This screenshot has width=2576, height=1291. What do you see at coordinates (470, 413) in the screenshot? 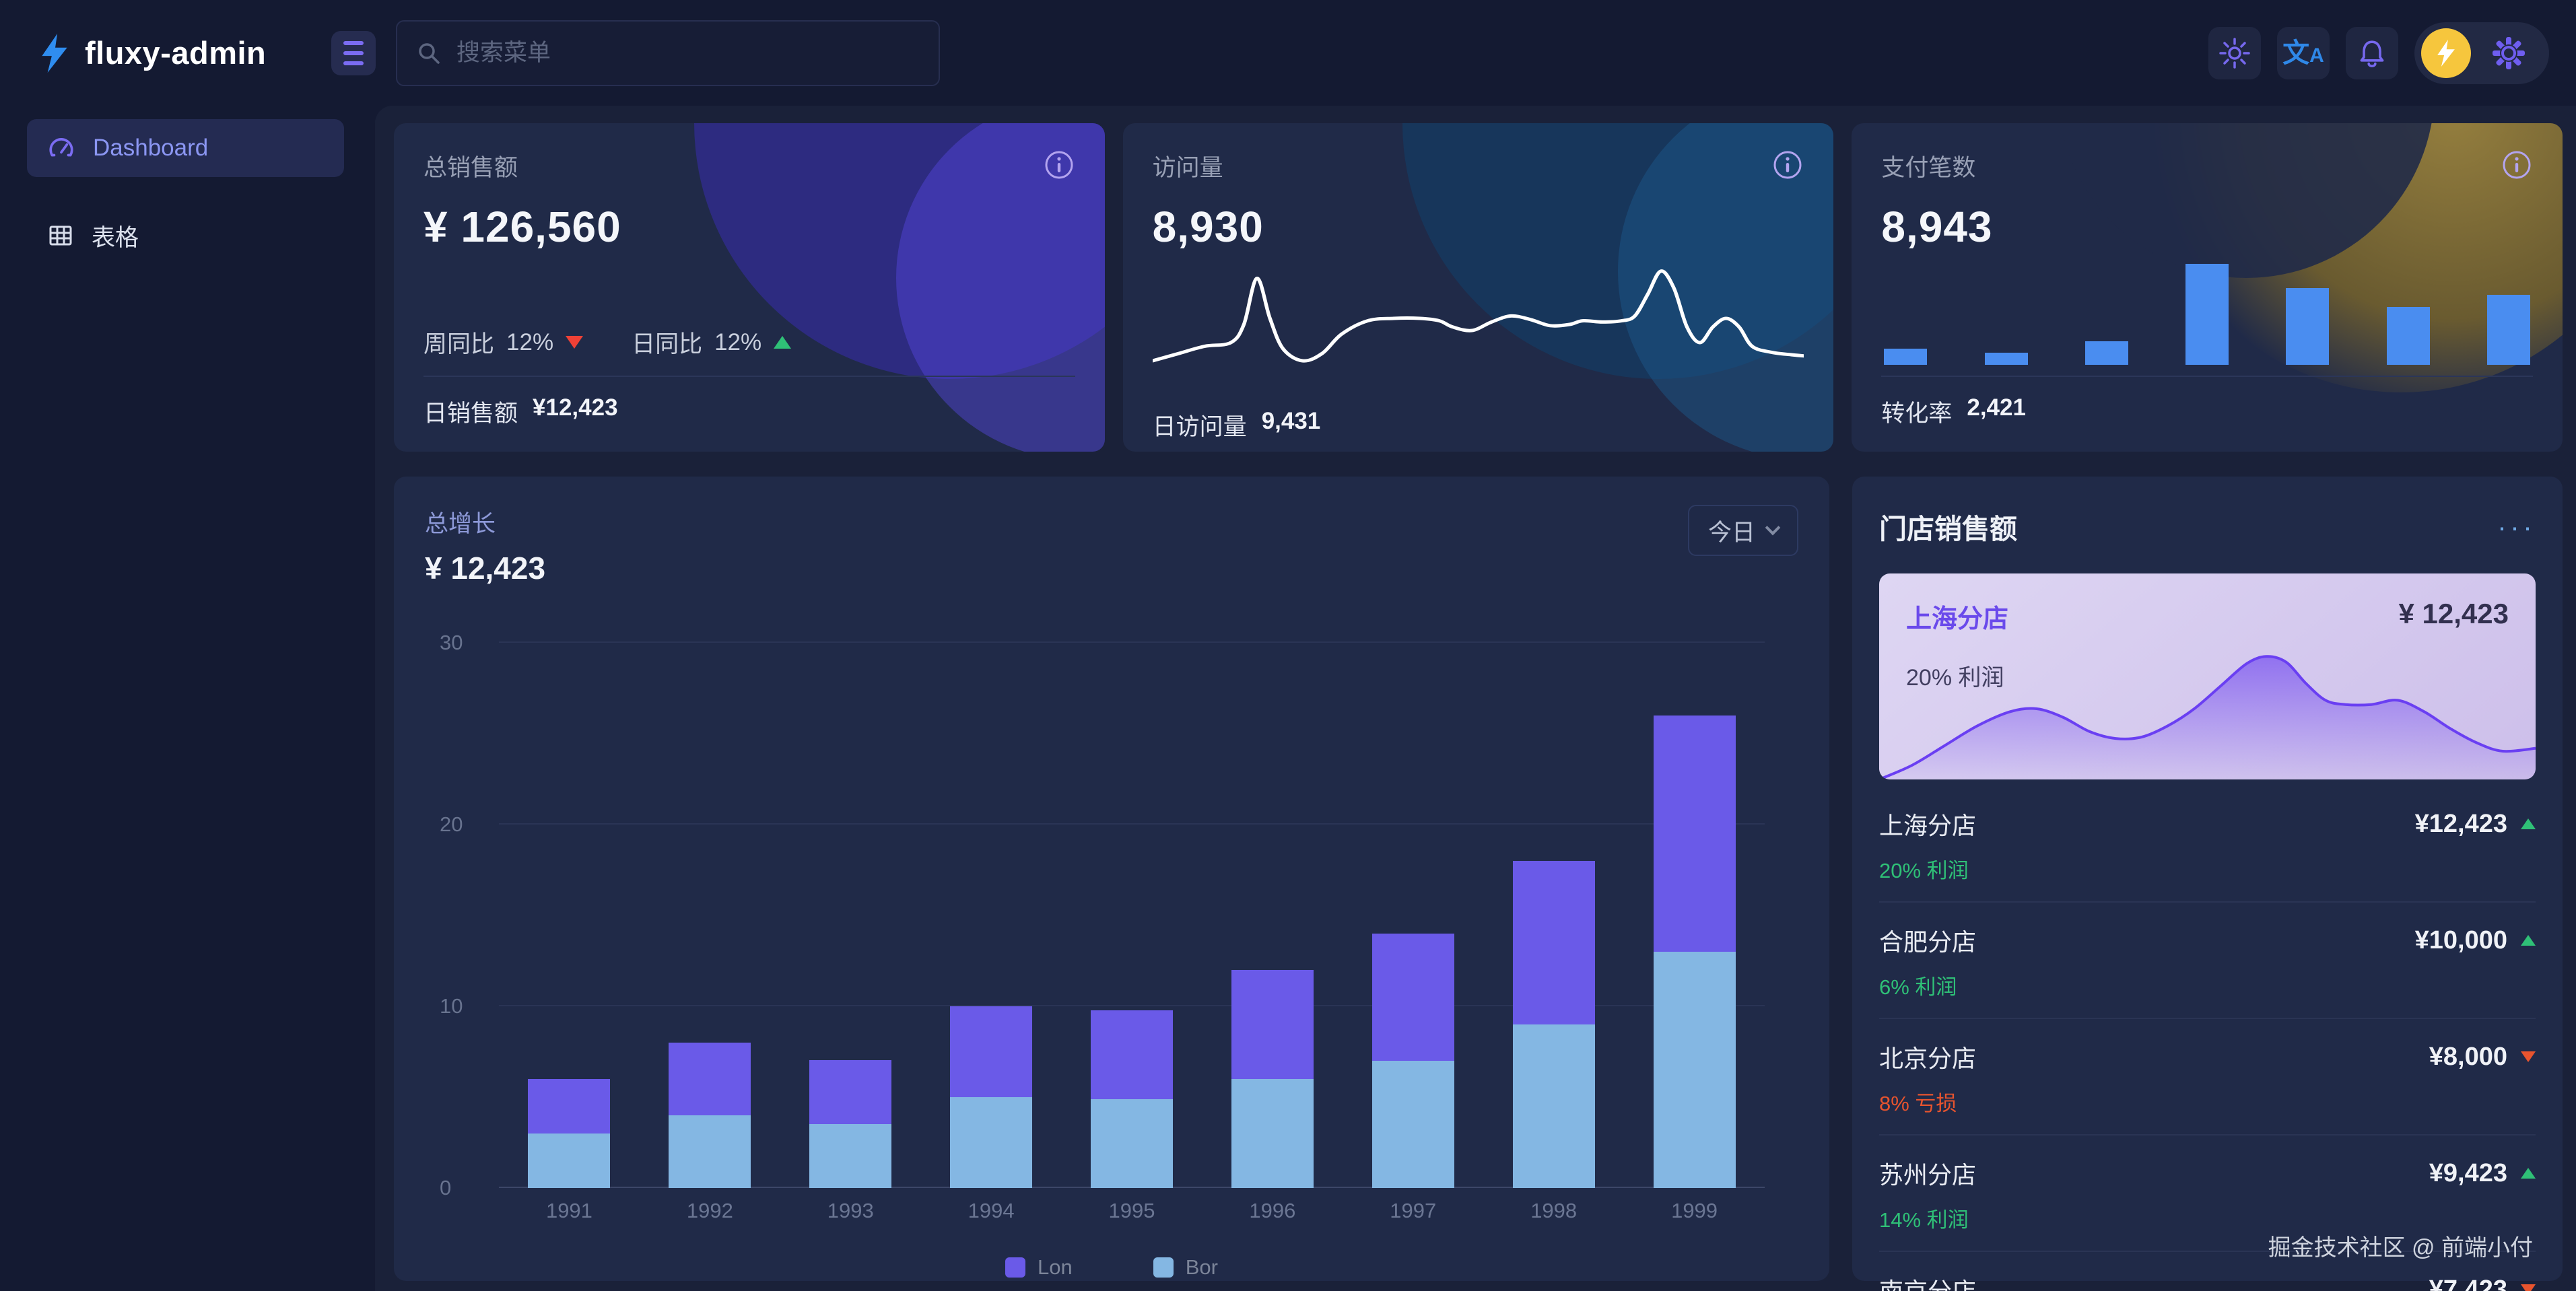
I see `stat-footer-label: 日销售额` at bounding box center [470, 413].